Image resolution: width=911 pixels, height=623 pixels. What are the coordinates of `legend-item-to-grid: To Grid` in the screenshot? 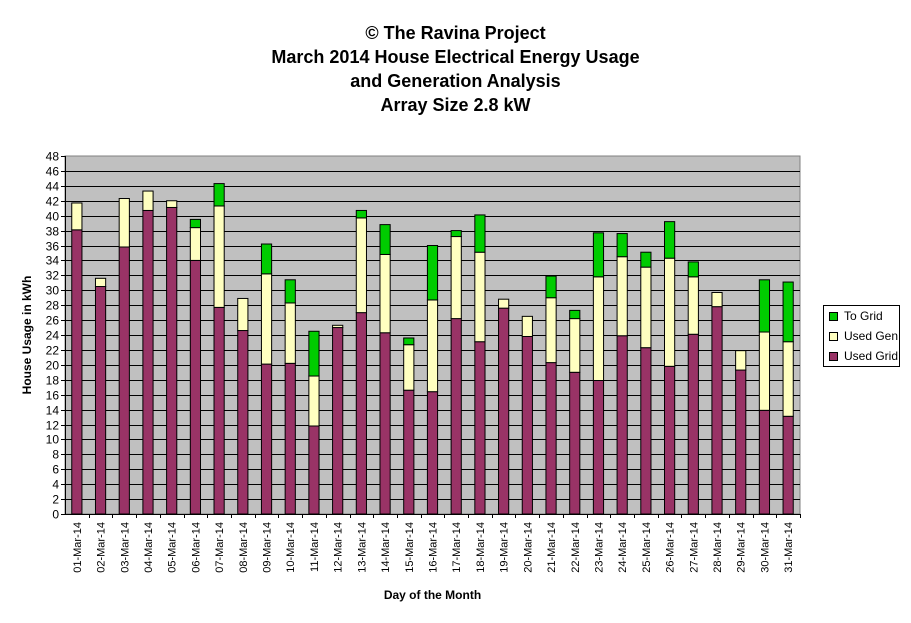 It's located at (856, 316).